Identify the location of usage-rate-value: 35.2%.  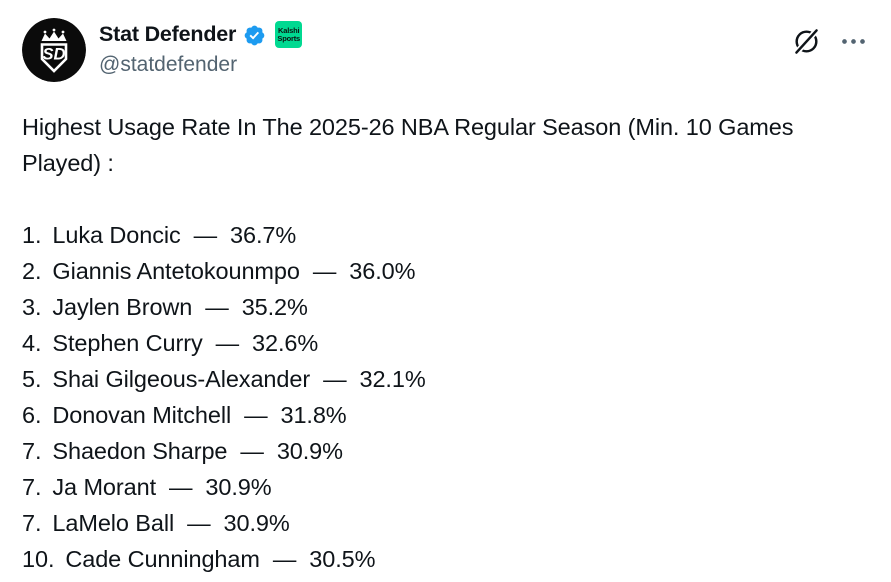
(274, 307).